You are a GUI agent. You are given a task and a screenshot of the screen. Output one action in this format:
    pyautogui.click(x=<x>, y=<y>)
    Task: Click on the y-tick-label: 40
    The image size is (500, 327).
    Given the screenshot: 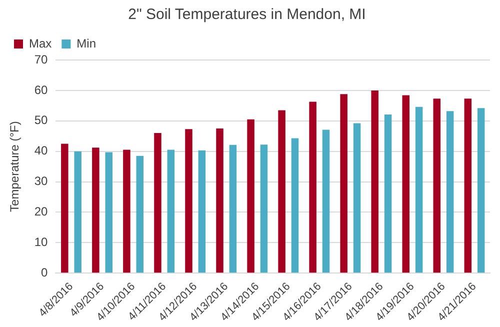 What is the action you would take?
    pyautogui.click(x=41, y=151)
    